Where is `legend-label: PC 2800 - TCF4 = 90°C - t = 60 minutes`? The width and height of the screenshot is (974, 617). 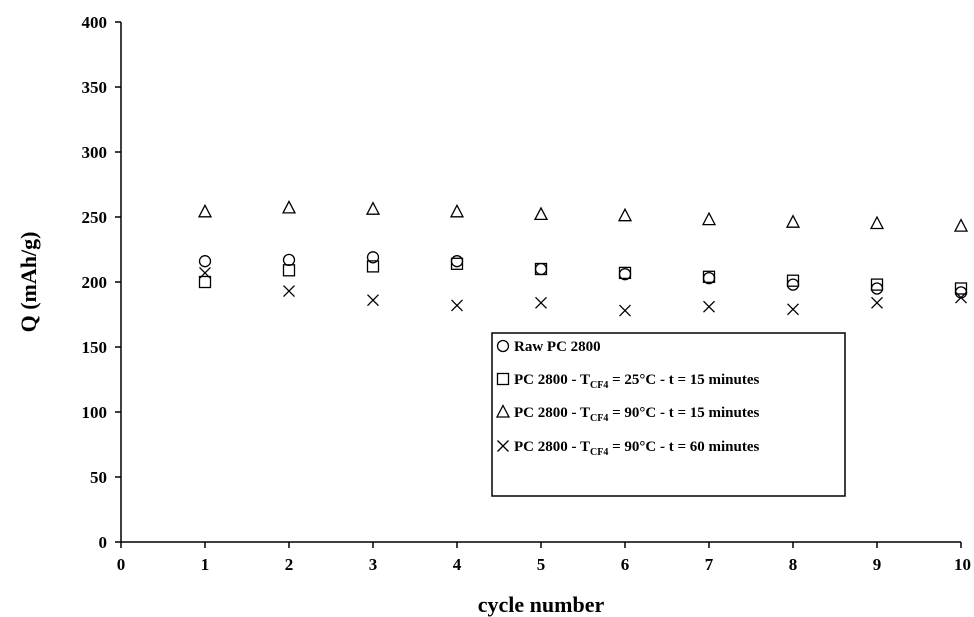
legend-label: PC 2800 - TCF4 = 90°C - t = 60 minutes is located at coordinates (636, 448).